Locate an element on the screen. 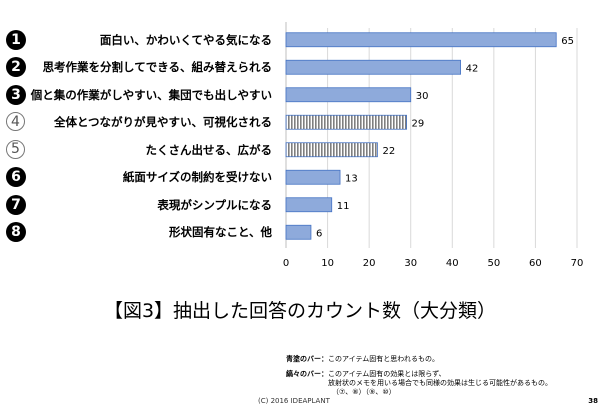 The height and width of the screenshot is (408, 600). data-label: 22 is located at coordinates (388, 151).